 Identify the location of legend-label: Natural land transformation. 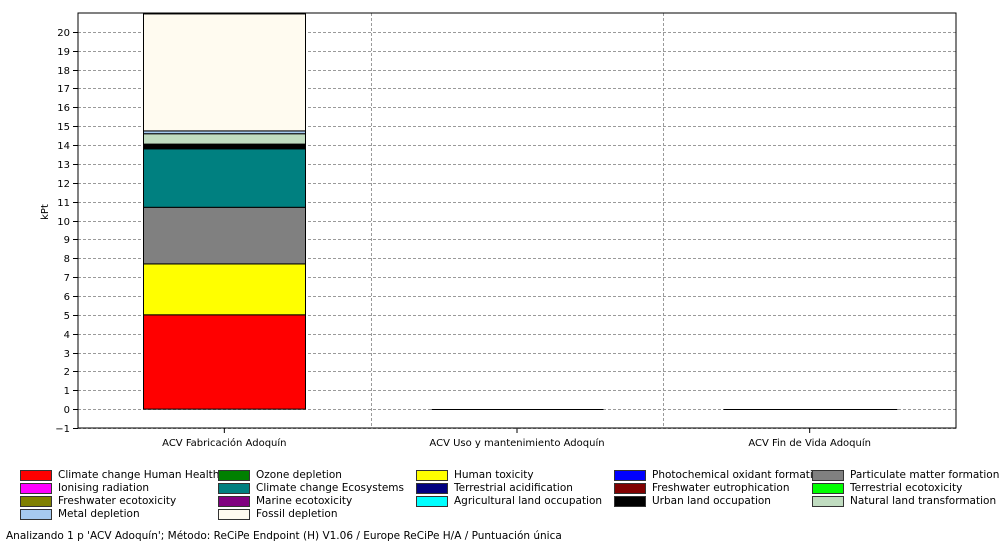
(923, 501).